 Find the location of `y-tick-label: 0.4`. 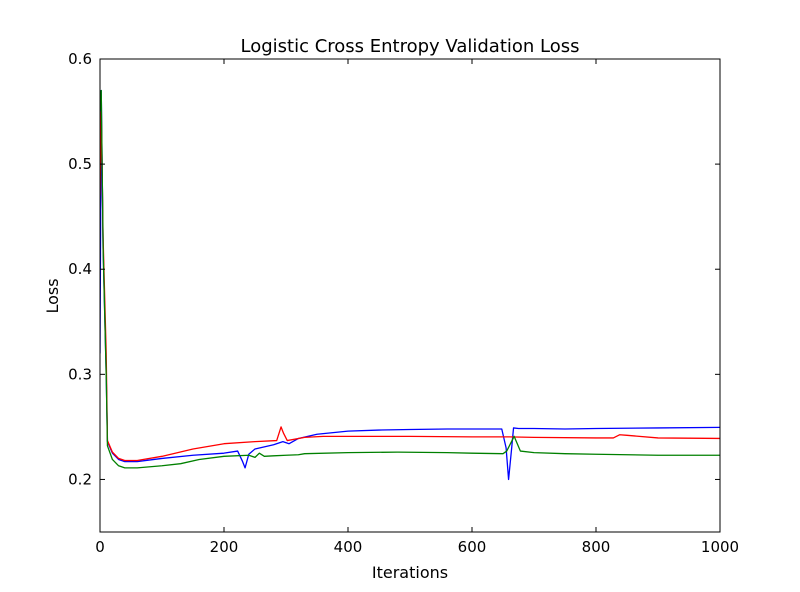

y-tick-label: 0.4 is located at coordinates (80, 269).